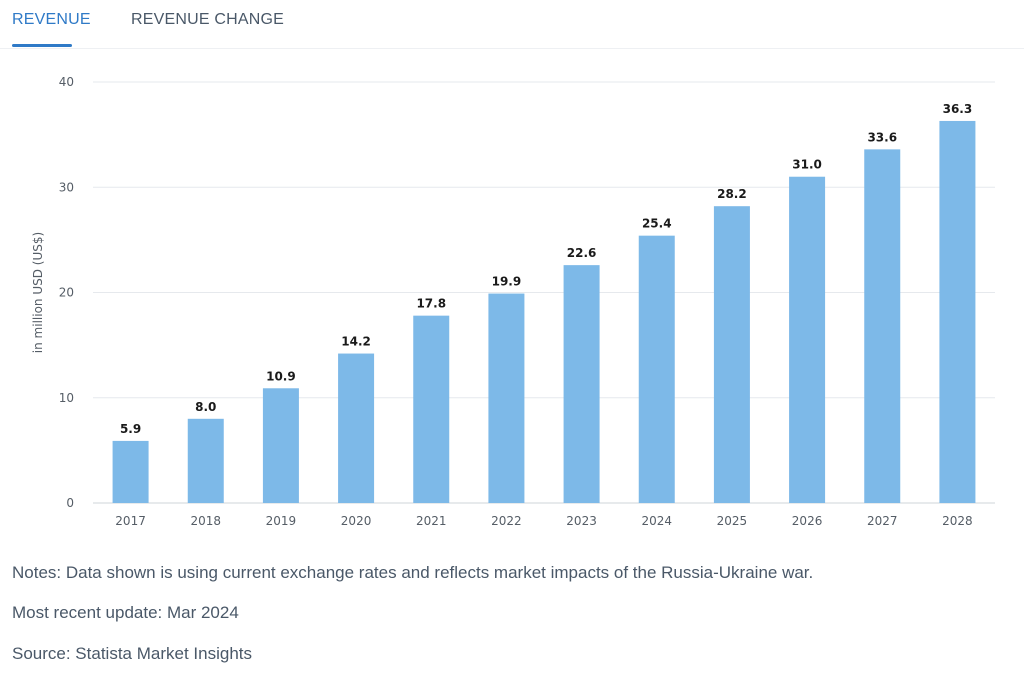 Image resolution: width=1024 pixels, height=676 pixels. What do you see at coordinates (958, 109) in the screenshot?
I see `bar-value-label: 36.3` at bounding box center [958, 109].